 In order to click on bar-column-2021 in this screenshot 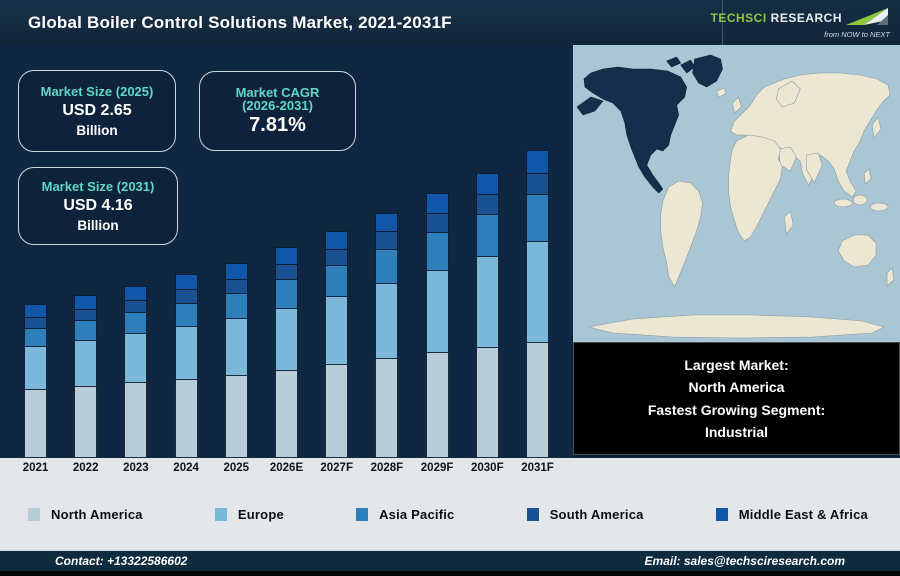, I will do `click(35, 381)`.